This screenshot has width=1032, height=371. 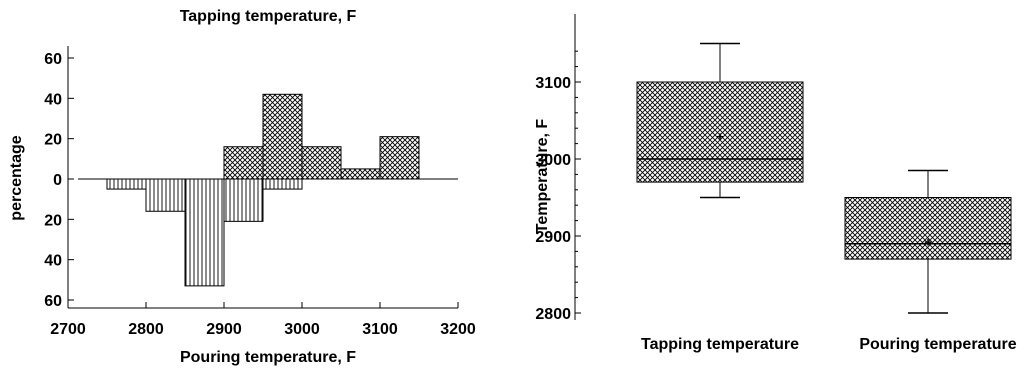 I want to click on histogram-x-tick-label: 3100, so click(x=380, y=329).